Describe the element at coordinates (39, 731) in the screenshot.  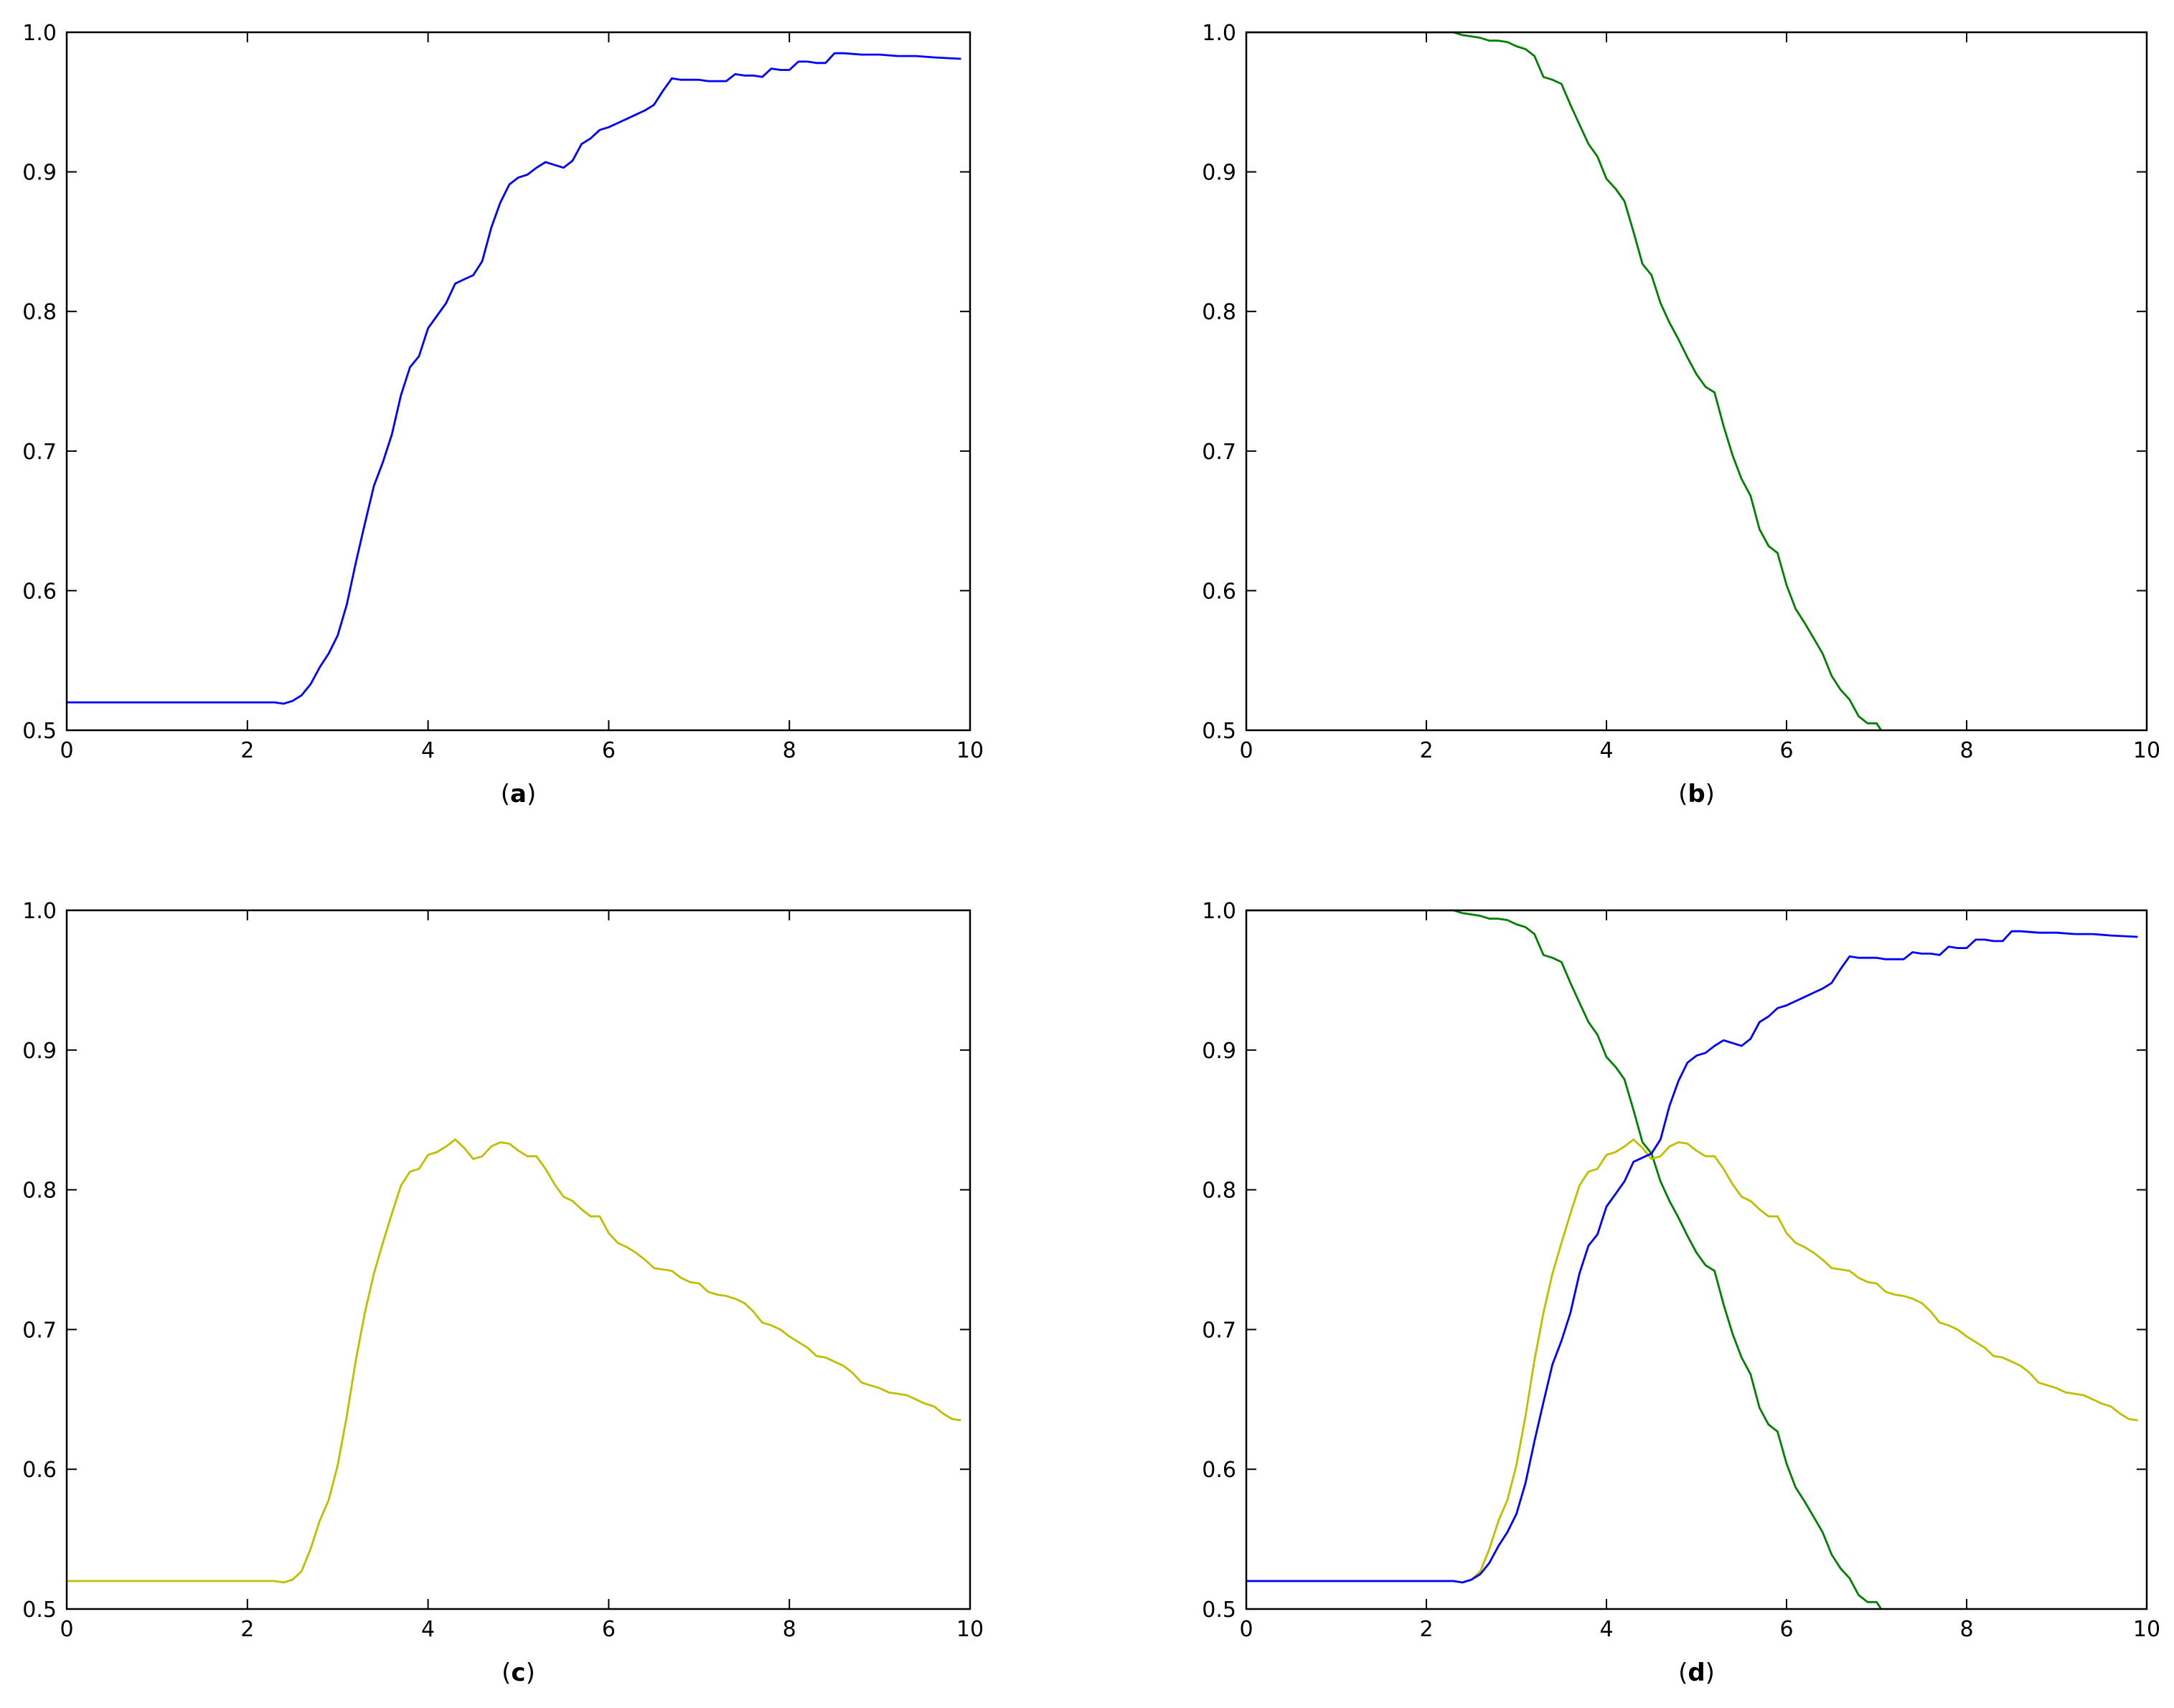
I see `panel-a-ytick-label-0: 0.5` at that location.